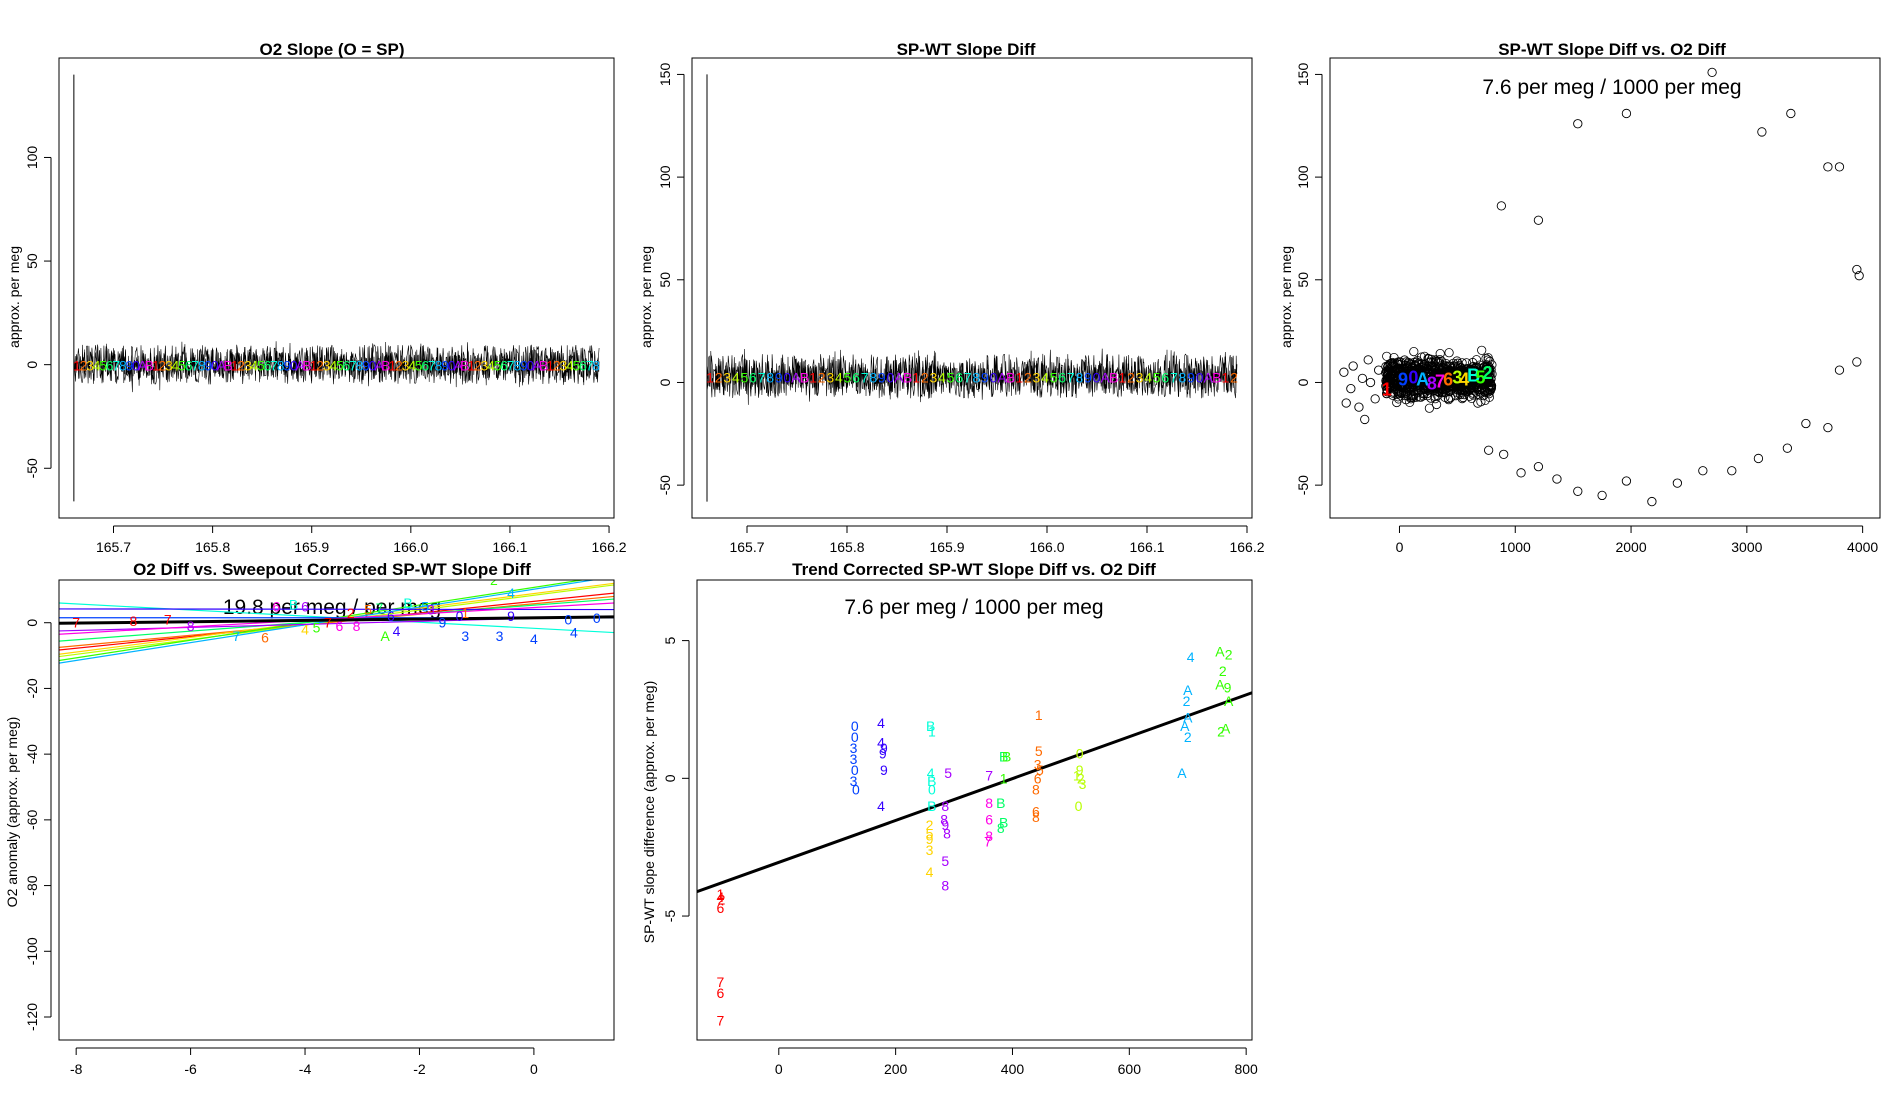  What do you see at coordinates (227, 366) in the screenshot?
I see `p1-series-label: B` at bounding box center [227, 366].